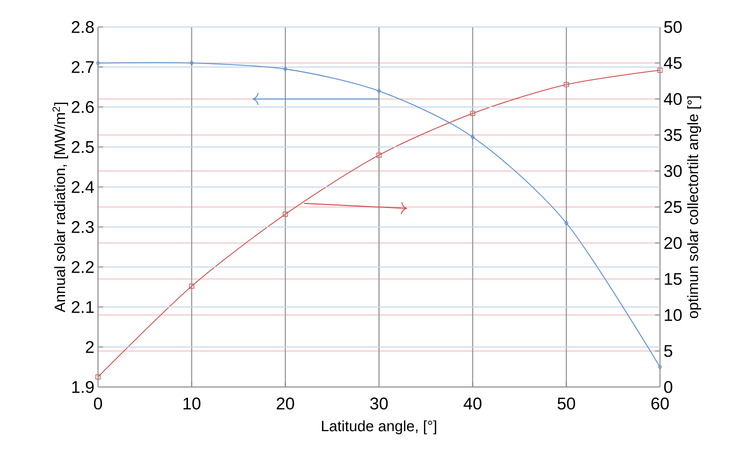 The height and width of the screenshot is (465, 754). Describe the element at coordinates (83, 27) in the screenshot. I see `y-tick-label: 2.8` at that location.